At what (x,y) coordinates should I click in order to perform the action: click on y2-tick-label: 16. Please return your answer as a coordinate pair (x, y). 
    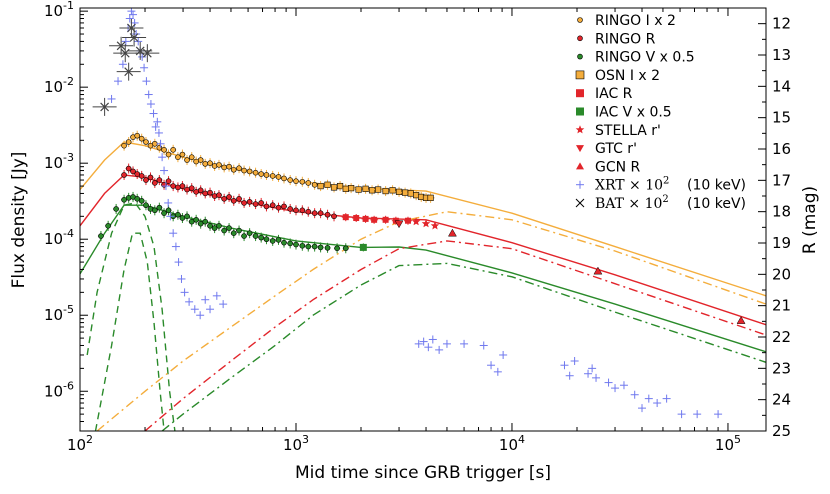
    Looking at the image, I should click on (781, 149).